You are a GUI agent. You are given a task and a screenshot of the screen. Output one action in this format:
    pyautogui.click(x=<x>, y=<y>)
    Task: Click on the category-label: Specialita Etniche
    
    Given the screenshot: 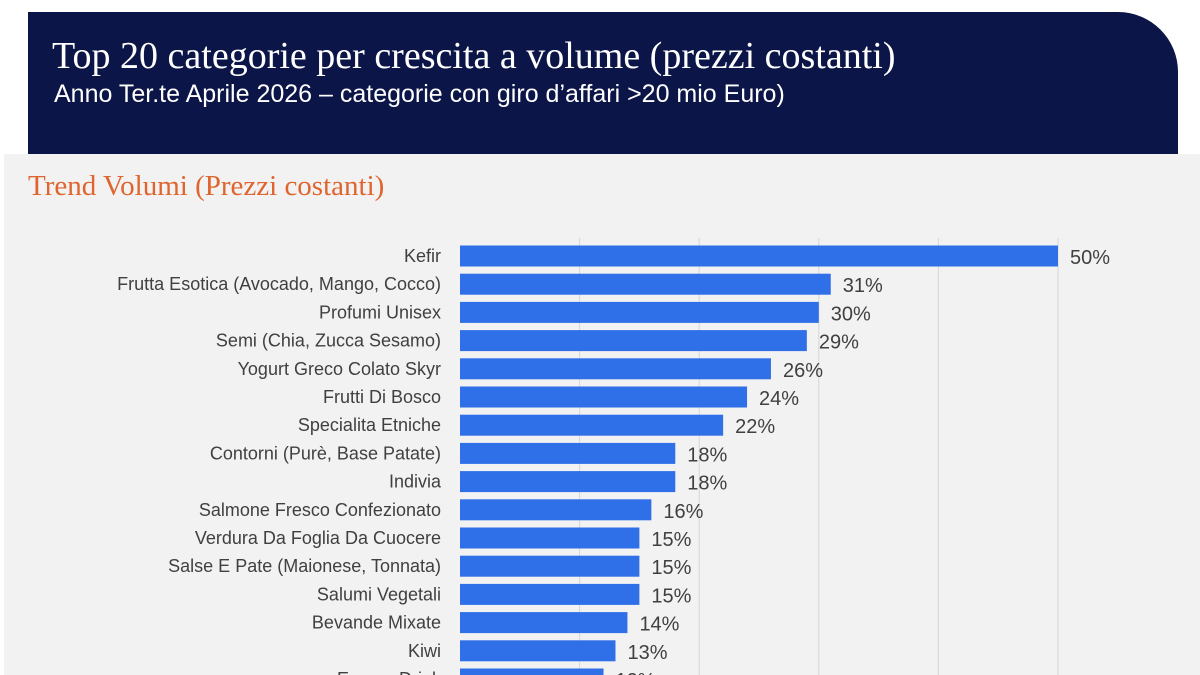 What is the action you would take?
    pyautogui.click(x=369, y=425)
    